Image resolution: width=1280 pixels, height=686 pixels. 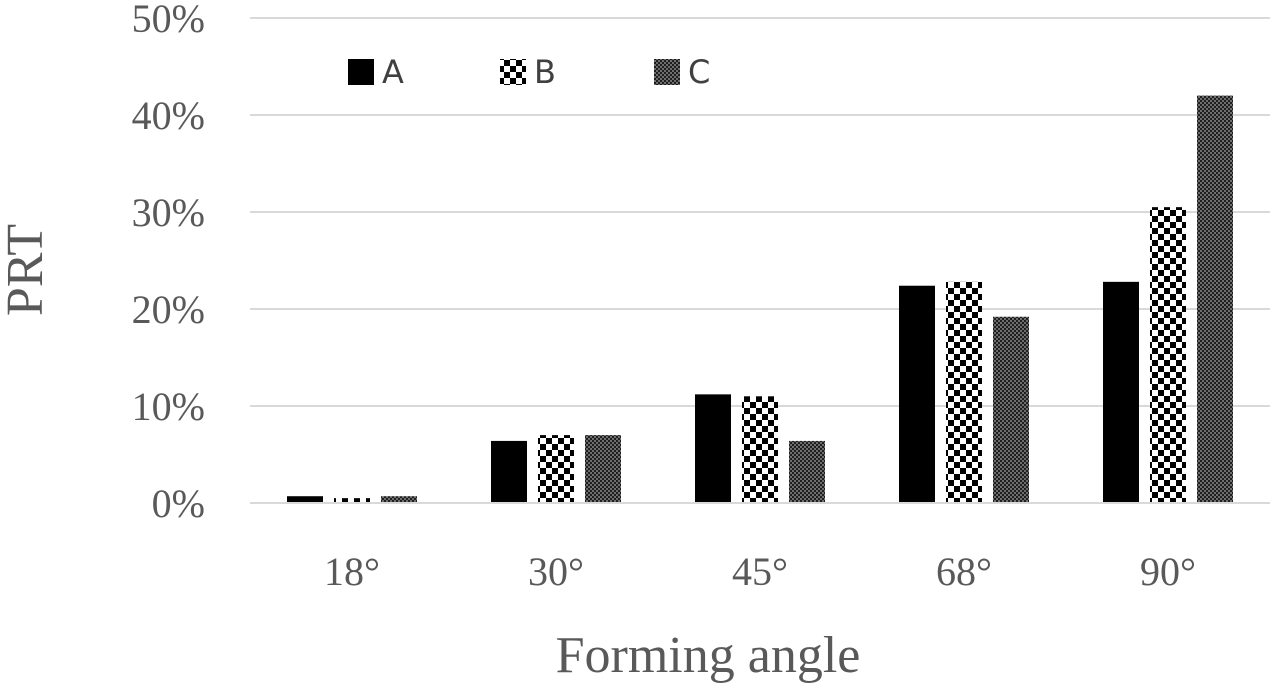 I want to click on legend-swatch-A, so click(x=361, y=72).